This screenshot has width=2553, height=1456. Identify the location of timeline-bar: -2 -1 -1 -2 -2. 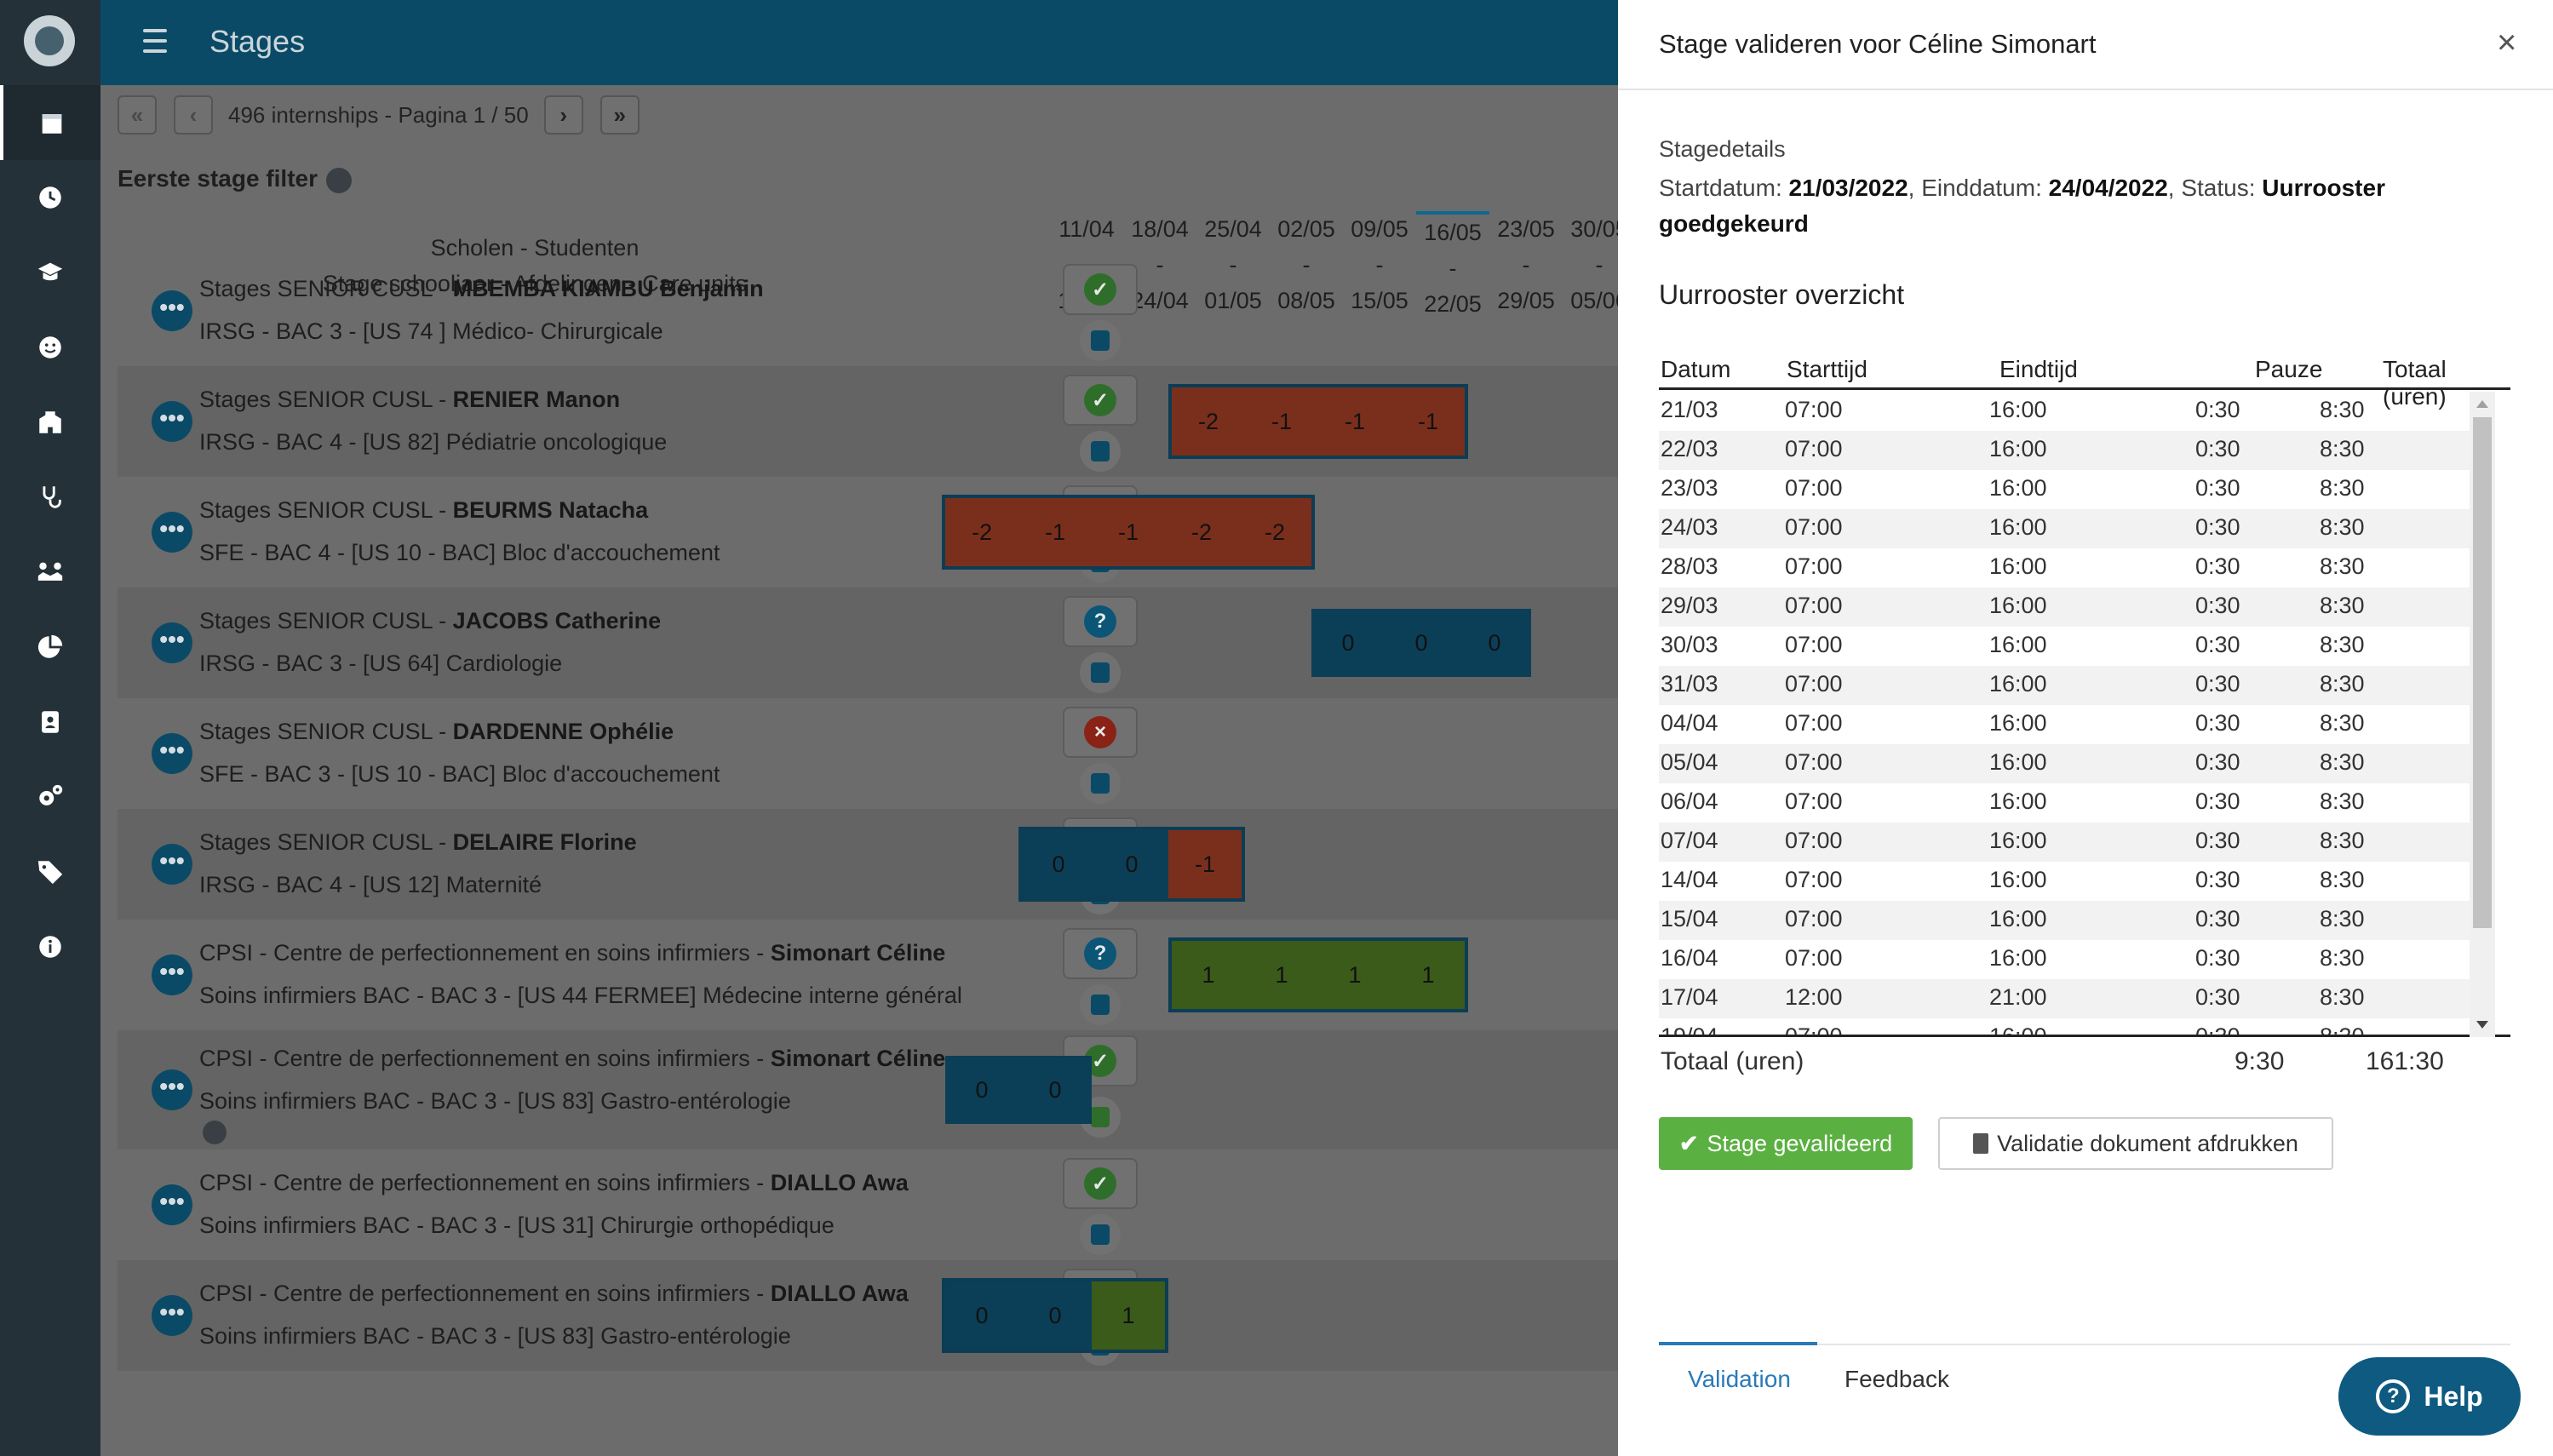
(1129, 532).